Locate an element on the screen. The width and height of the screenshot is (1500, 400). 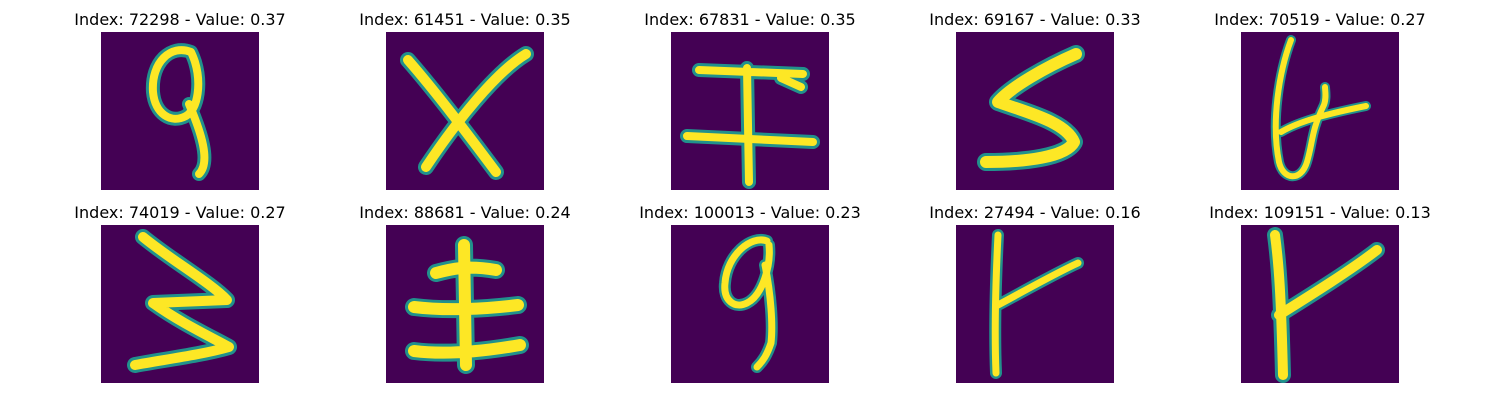
panel-title: Index: 100013 - Value: 0.23 is located at coordinates (750, 212).